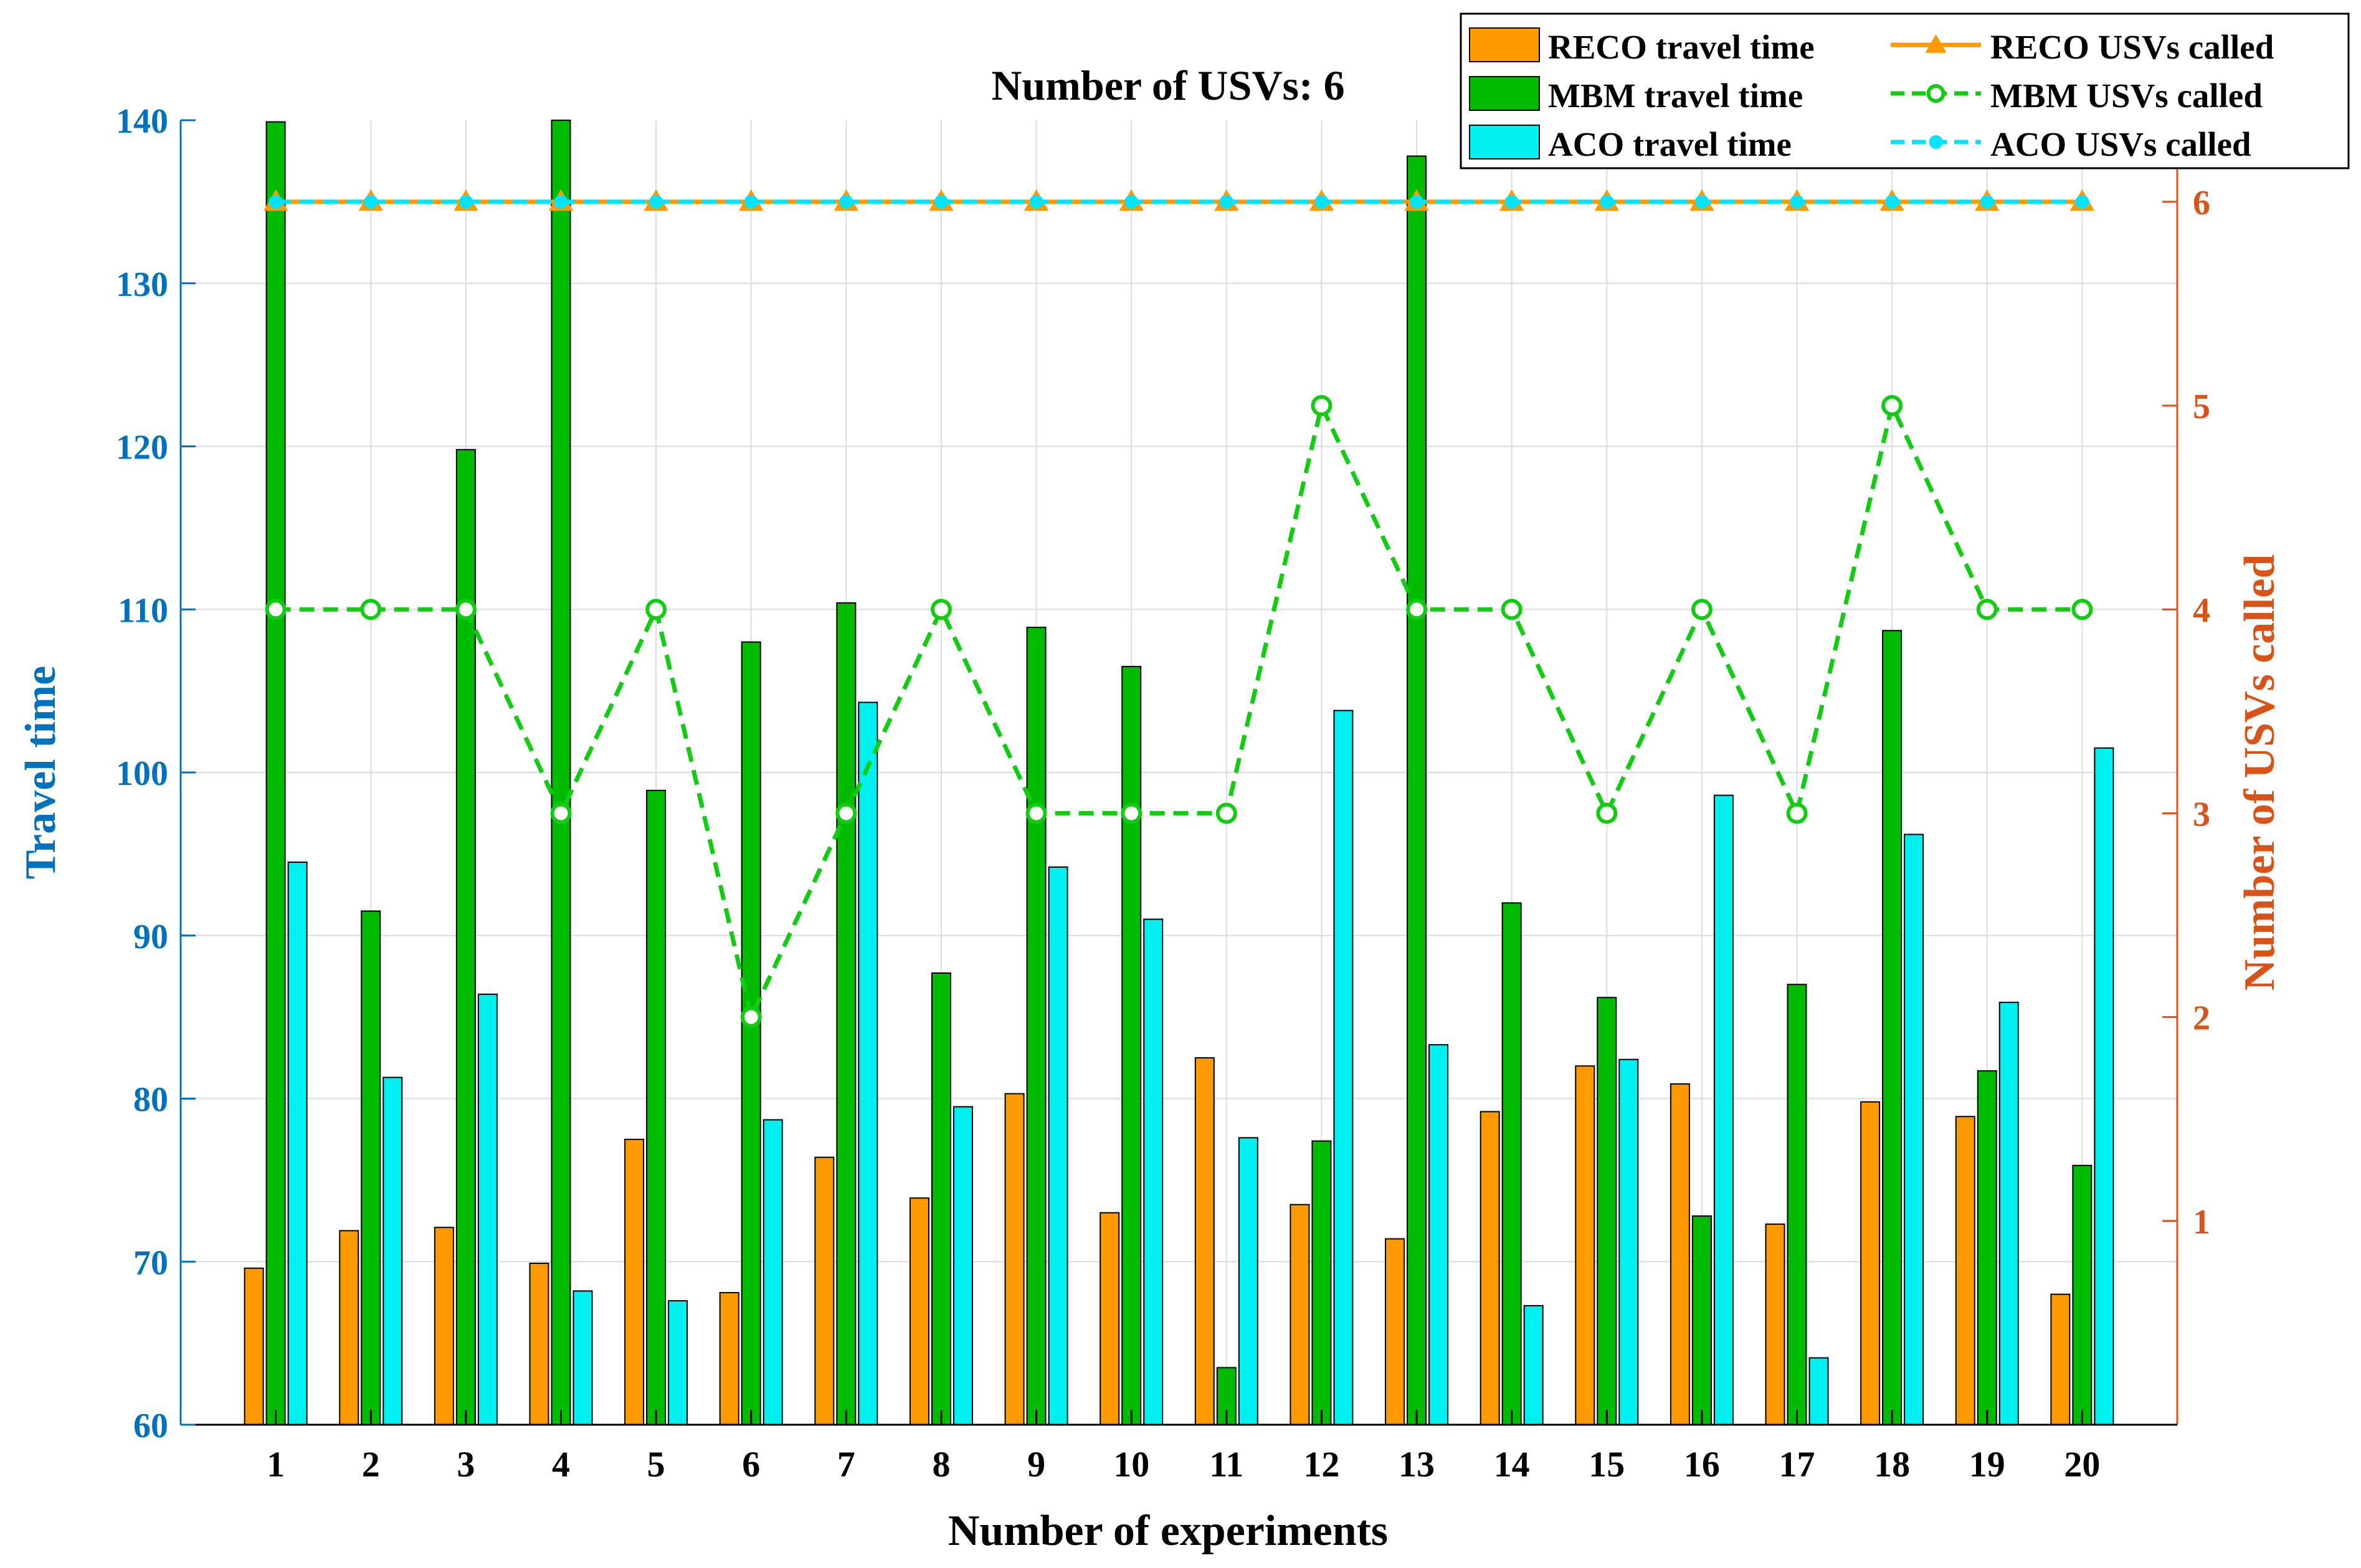 Image resolution: width=2361 pixels, height=1568 pixels. I want to click on y-tick-label-right: 3, so click(2201, 815).